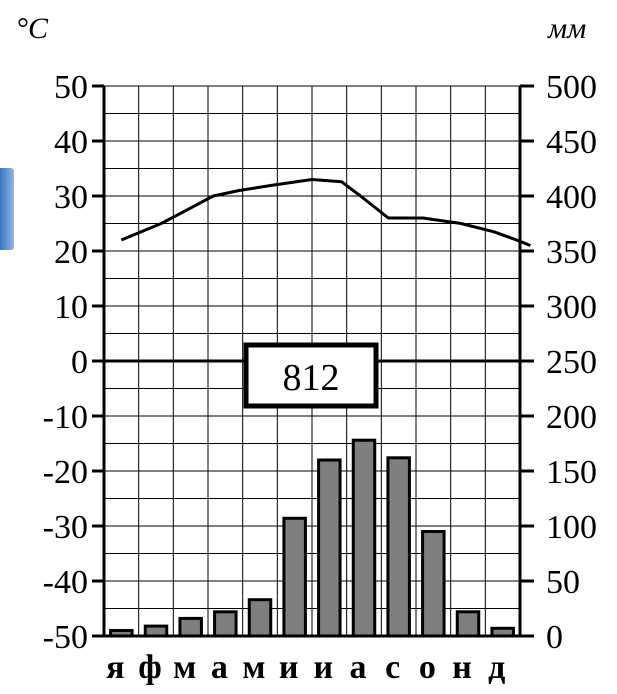 Image resolution: width=617 pixels, height=694 pixels. What do you see at coordinates (563, 582) in the screenshot?
I see `right-tick-label: 50` at bounding box center [563, 582].